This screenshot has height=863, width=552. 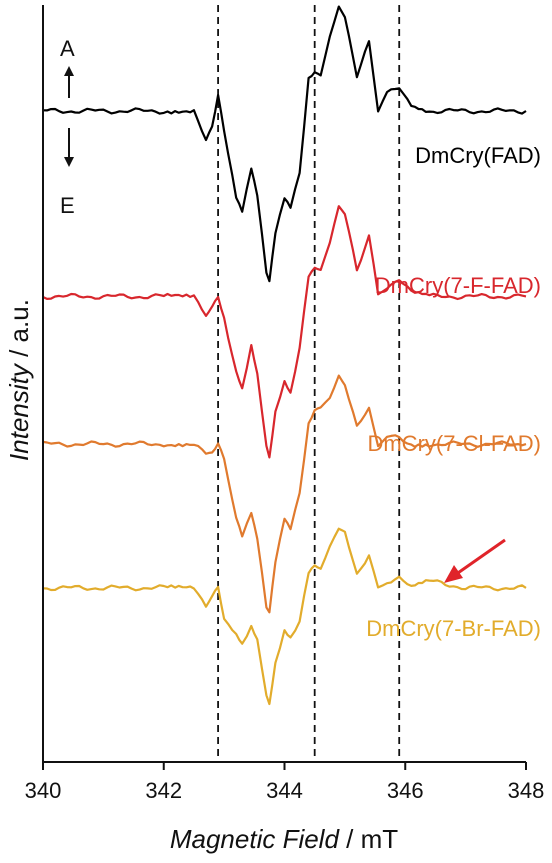 I want to click on series-label-1: DmCry(FAD), so click(x=478, y=155).